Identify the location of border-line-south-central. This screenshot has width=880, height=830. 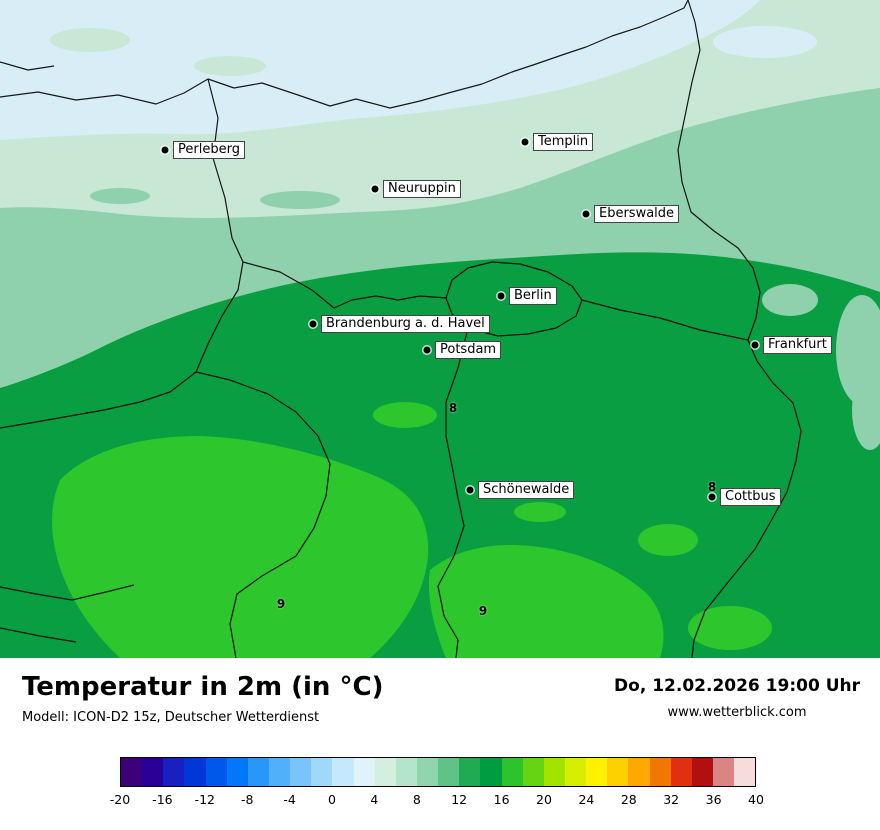
(453, 492).